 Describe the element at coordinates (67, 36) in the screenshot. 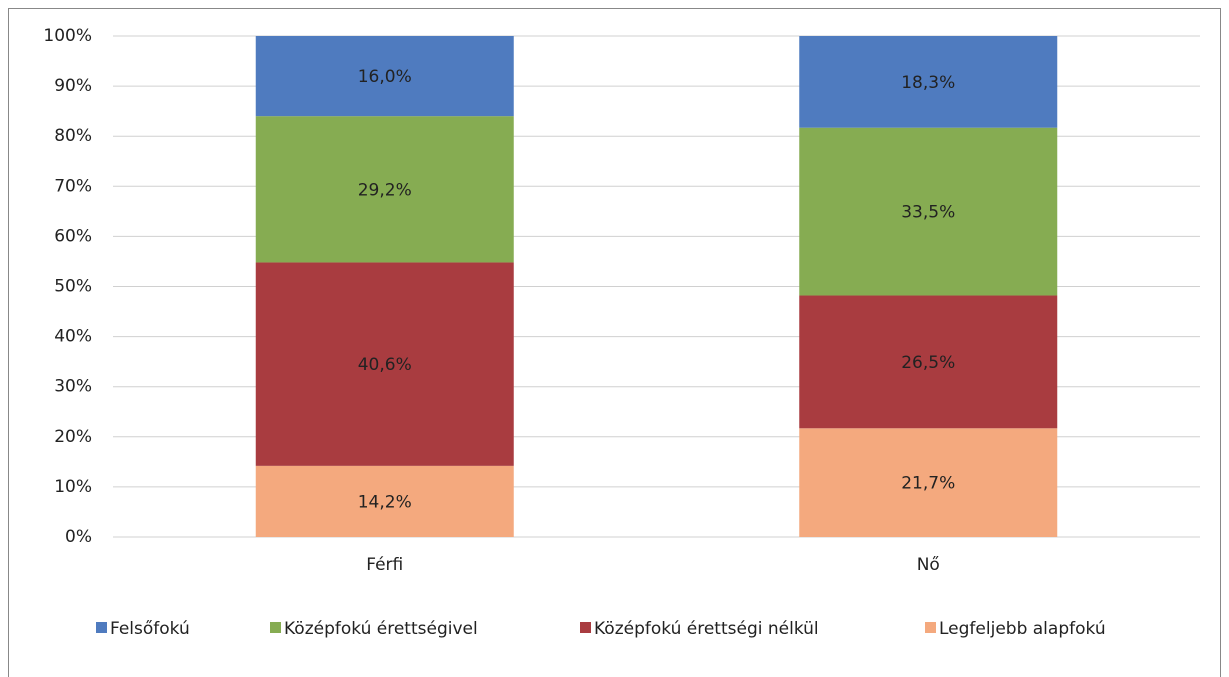

I see `y-tick-label: 100%` at that location.